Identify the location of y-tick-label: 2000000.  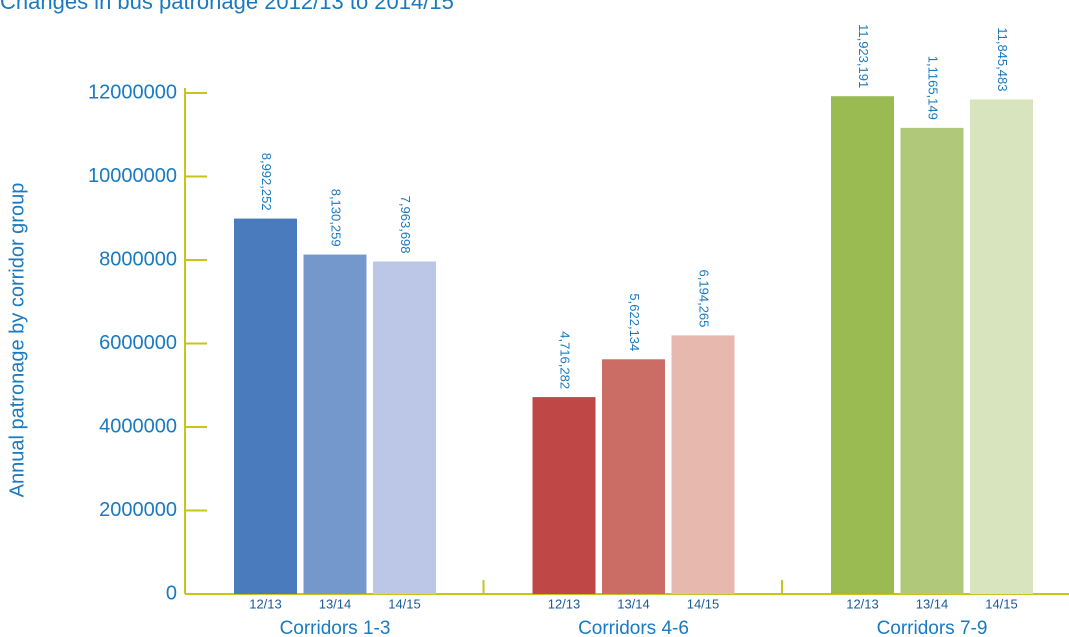
(138, 510).